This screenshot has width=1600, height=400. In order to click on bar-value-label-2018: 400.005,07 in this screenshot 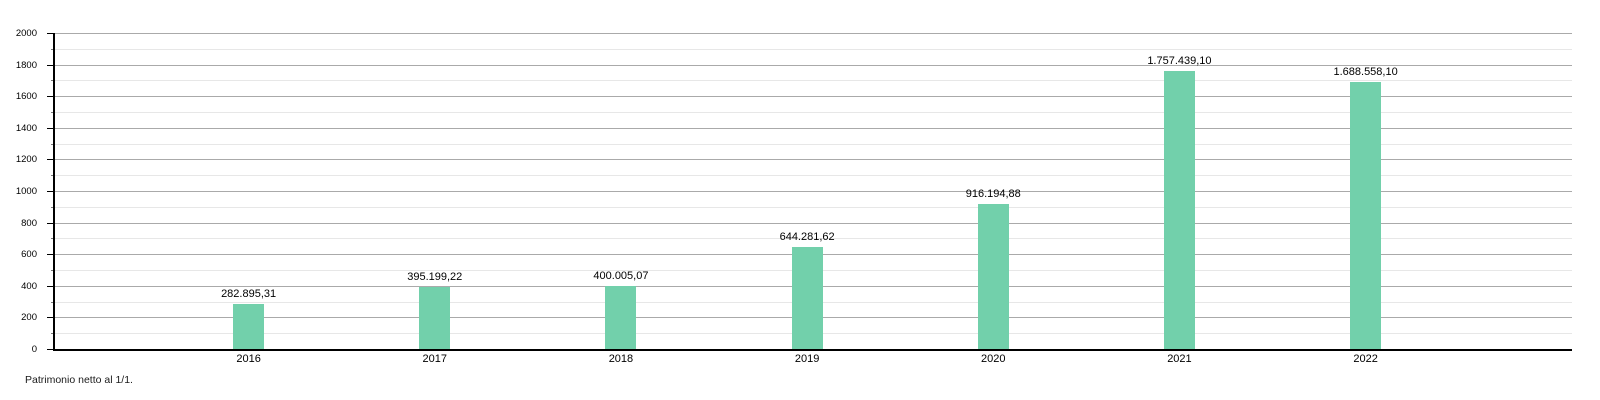, I will do `click(621, 275)`.